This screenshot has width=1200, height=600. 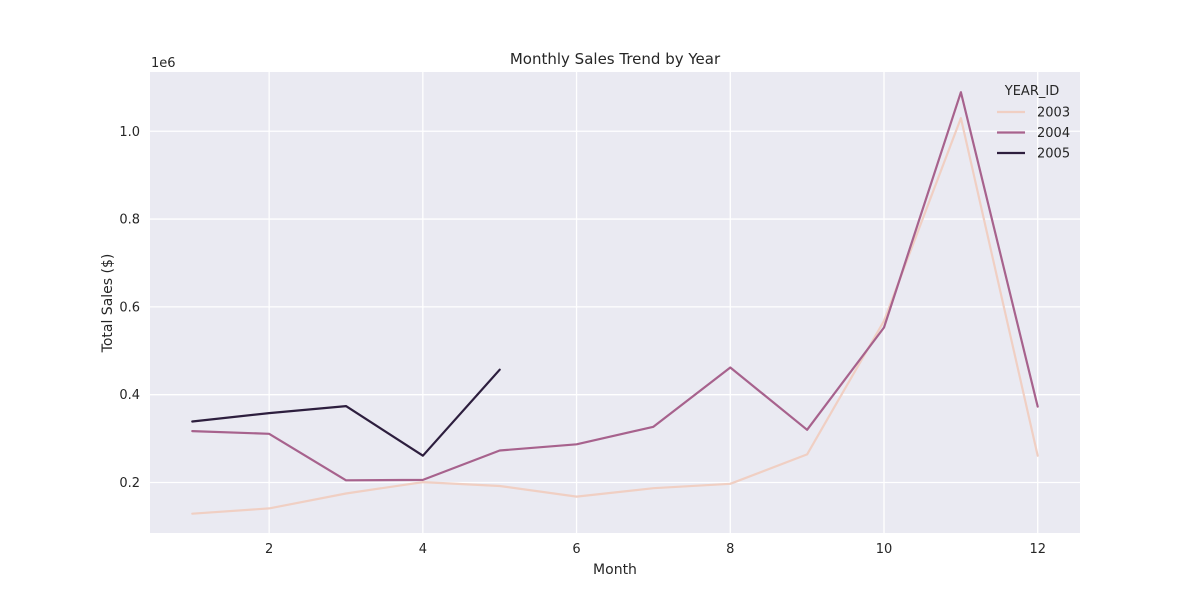 I want to click on y-tick-label: 0.6, so click(x=129, y=307).